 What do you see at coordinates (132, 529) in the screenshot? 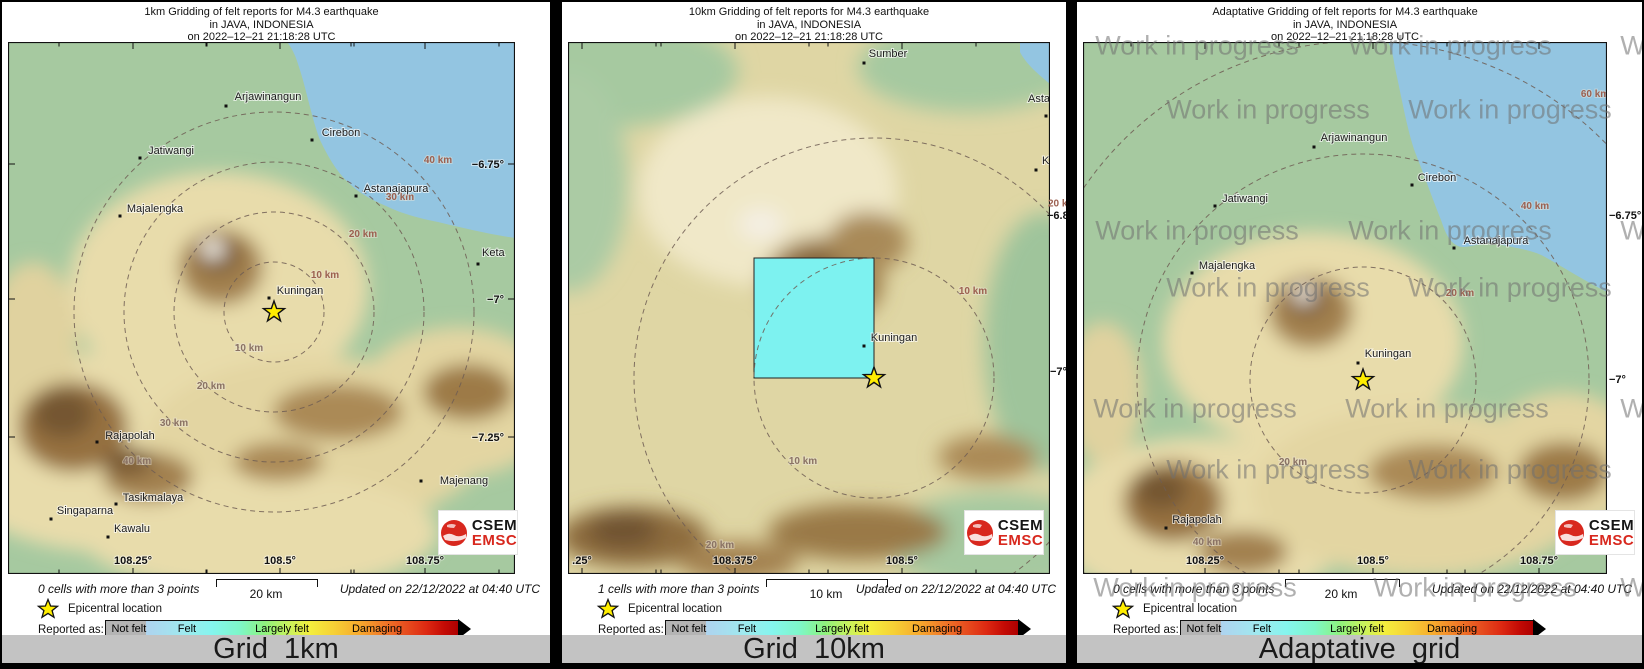
I see `town-label: Kawalu` at bounding box center [132, 529].